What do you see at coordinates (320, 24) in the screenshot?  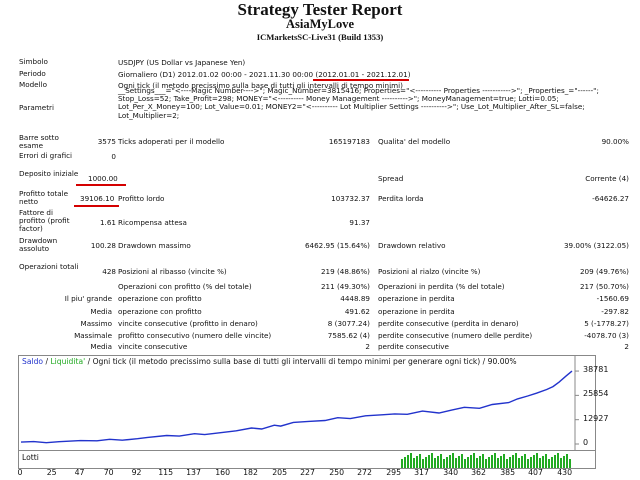 I see `expert-name: AsiaMyLove` at bounding box center [320, 24].